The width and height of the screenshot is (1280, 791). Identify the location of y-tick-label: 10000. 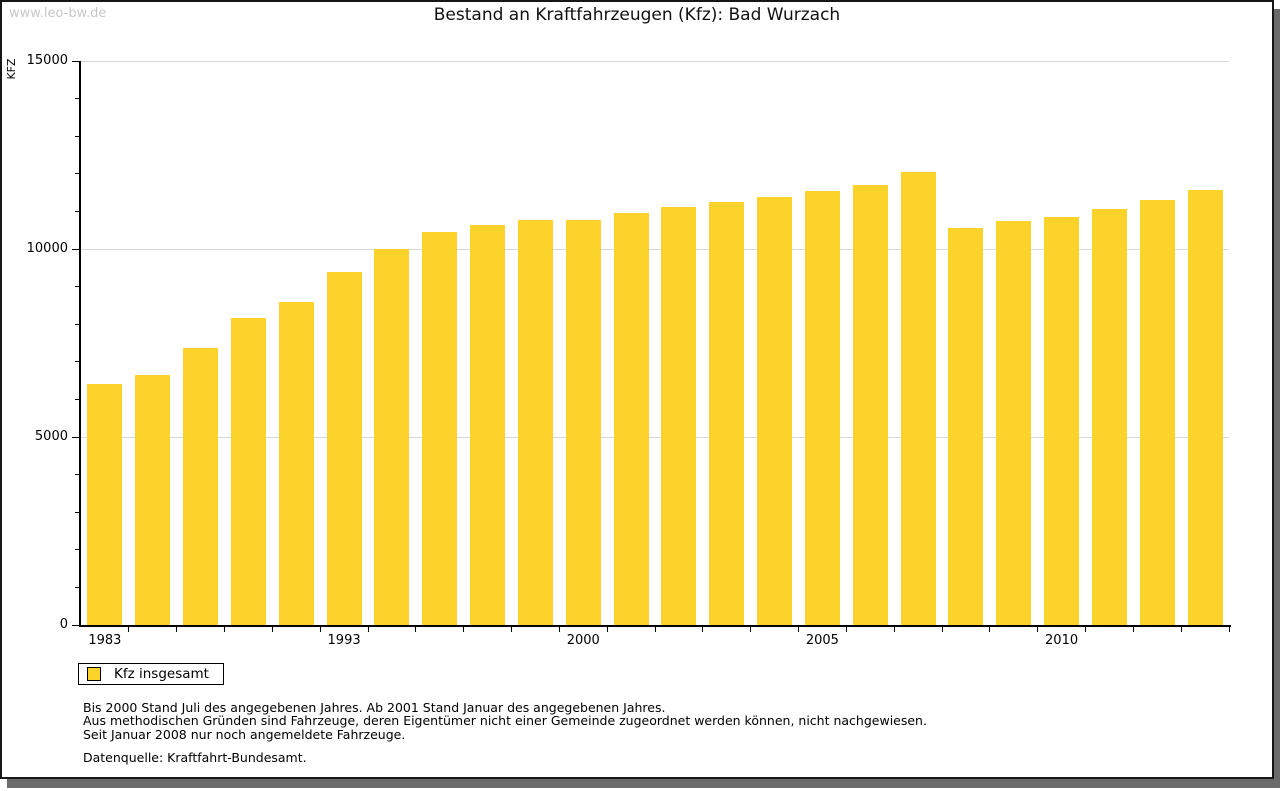
(47, 248).